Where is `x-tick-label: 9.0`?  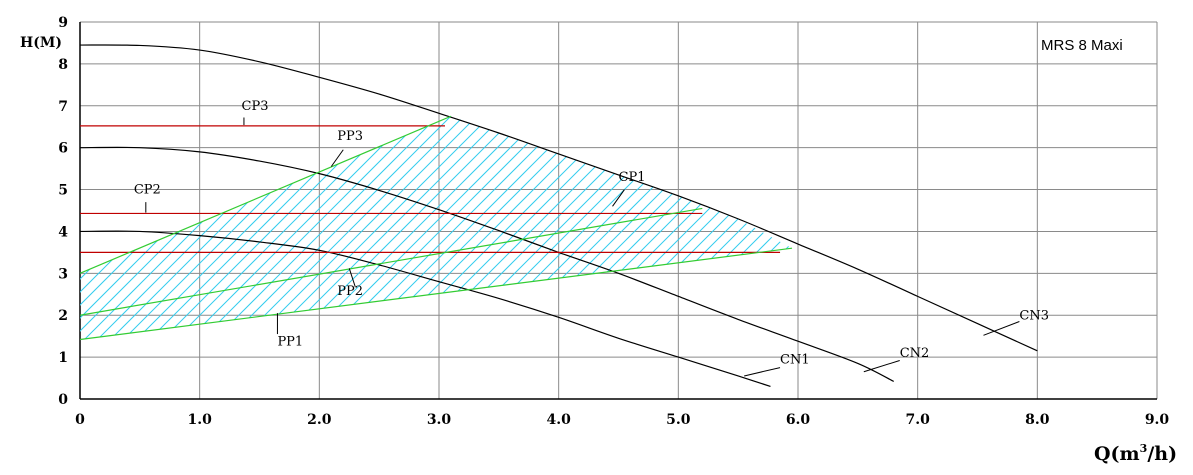
x-tick-label: 9.0 is located at coordinates (1157, 420).